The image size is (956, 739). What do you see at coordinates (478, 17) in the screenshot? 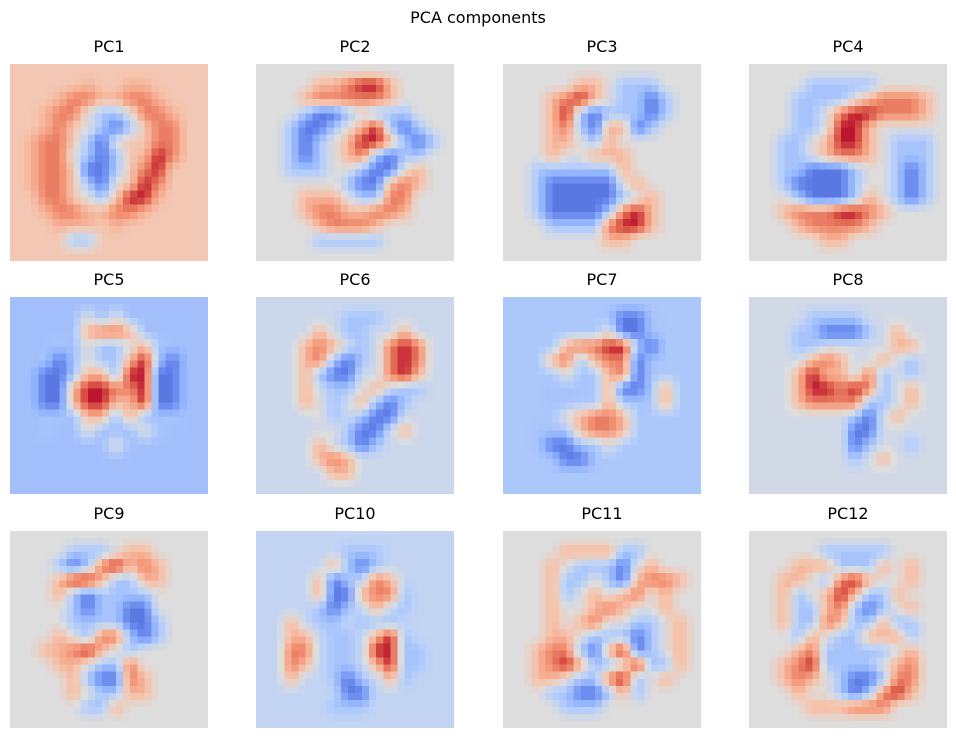
I see `figure-suptitle: PCA components` at bounding box center [478, 17].